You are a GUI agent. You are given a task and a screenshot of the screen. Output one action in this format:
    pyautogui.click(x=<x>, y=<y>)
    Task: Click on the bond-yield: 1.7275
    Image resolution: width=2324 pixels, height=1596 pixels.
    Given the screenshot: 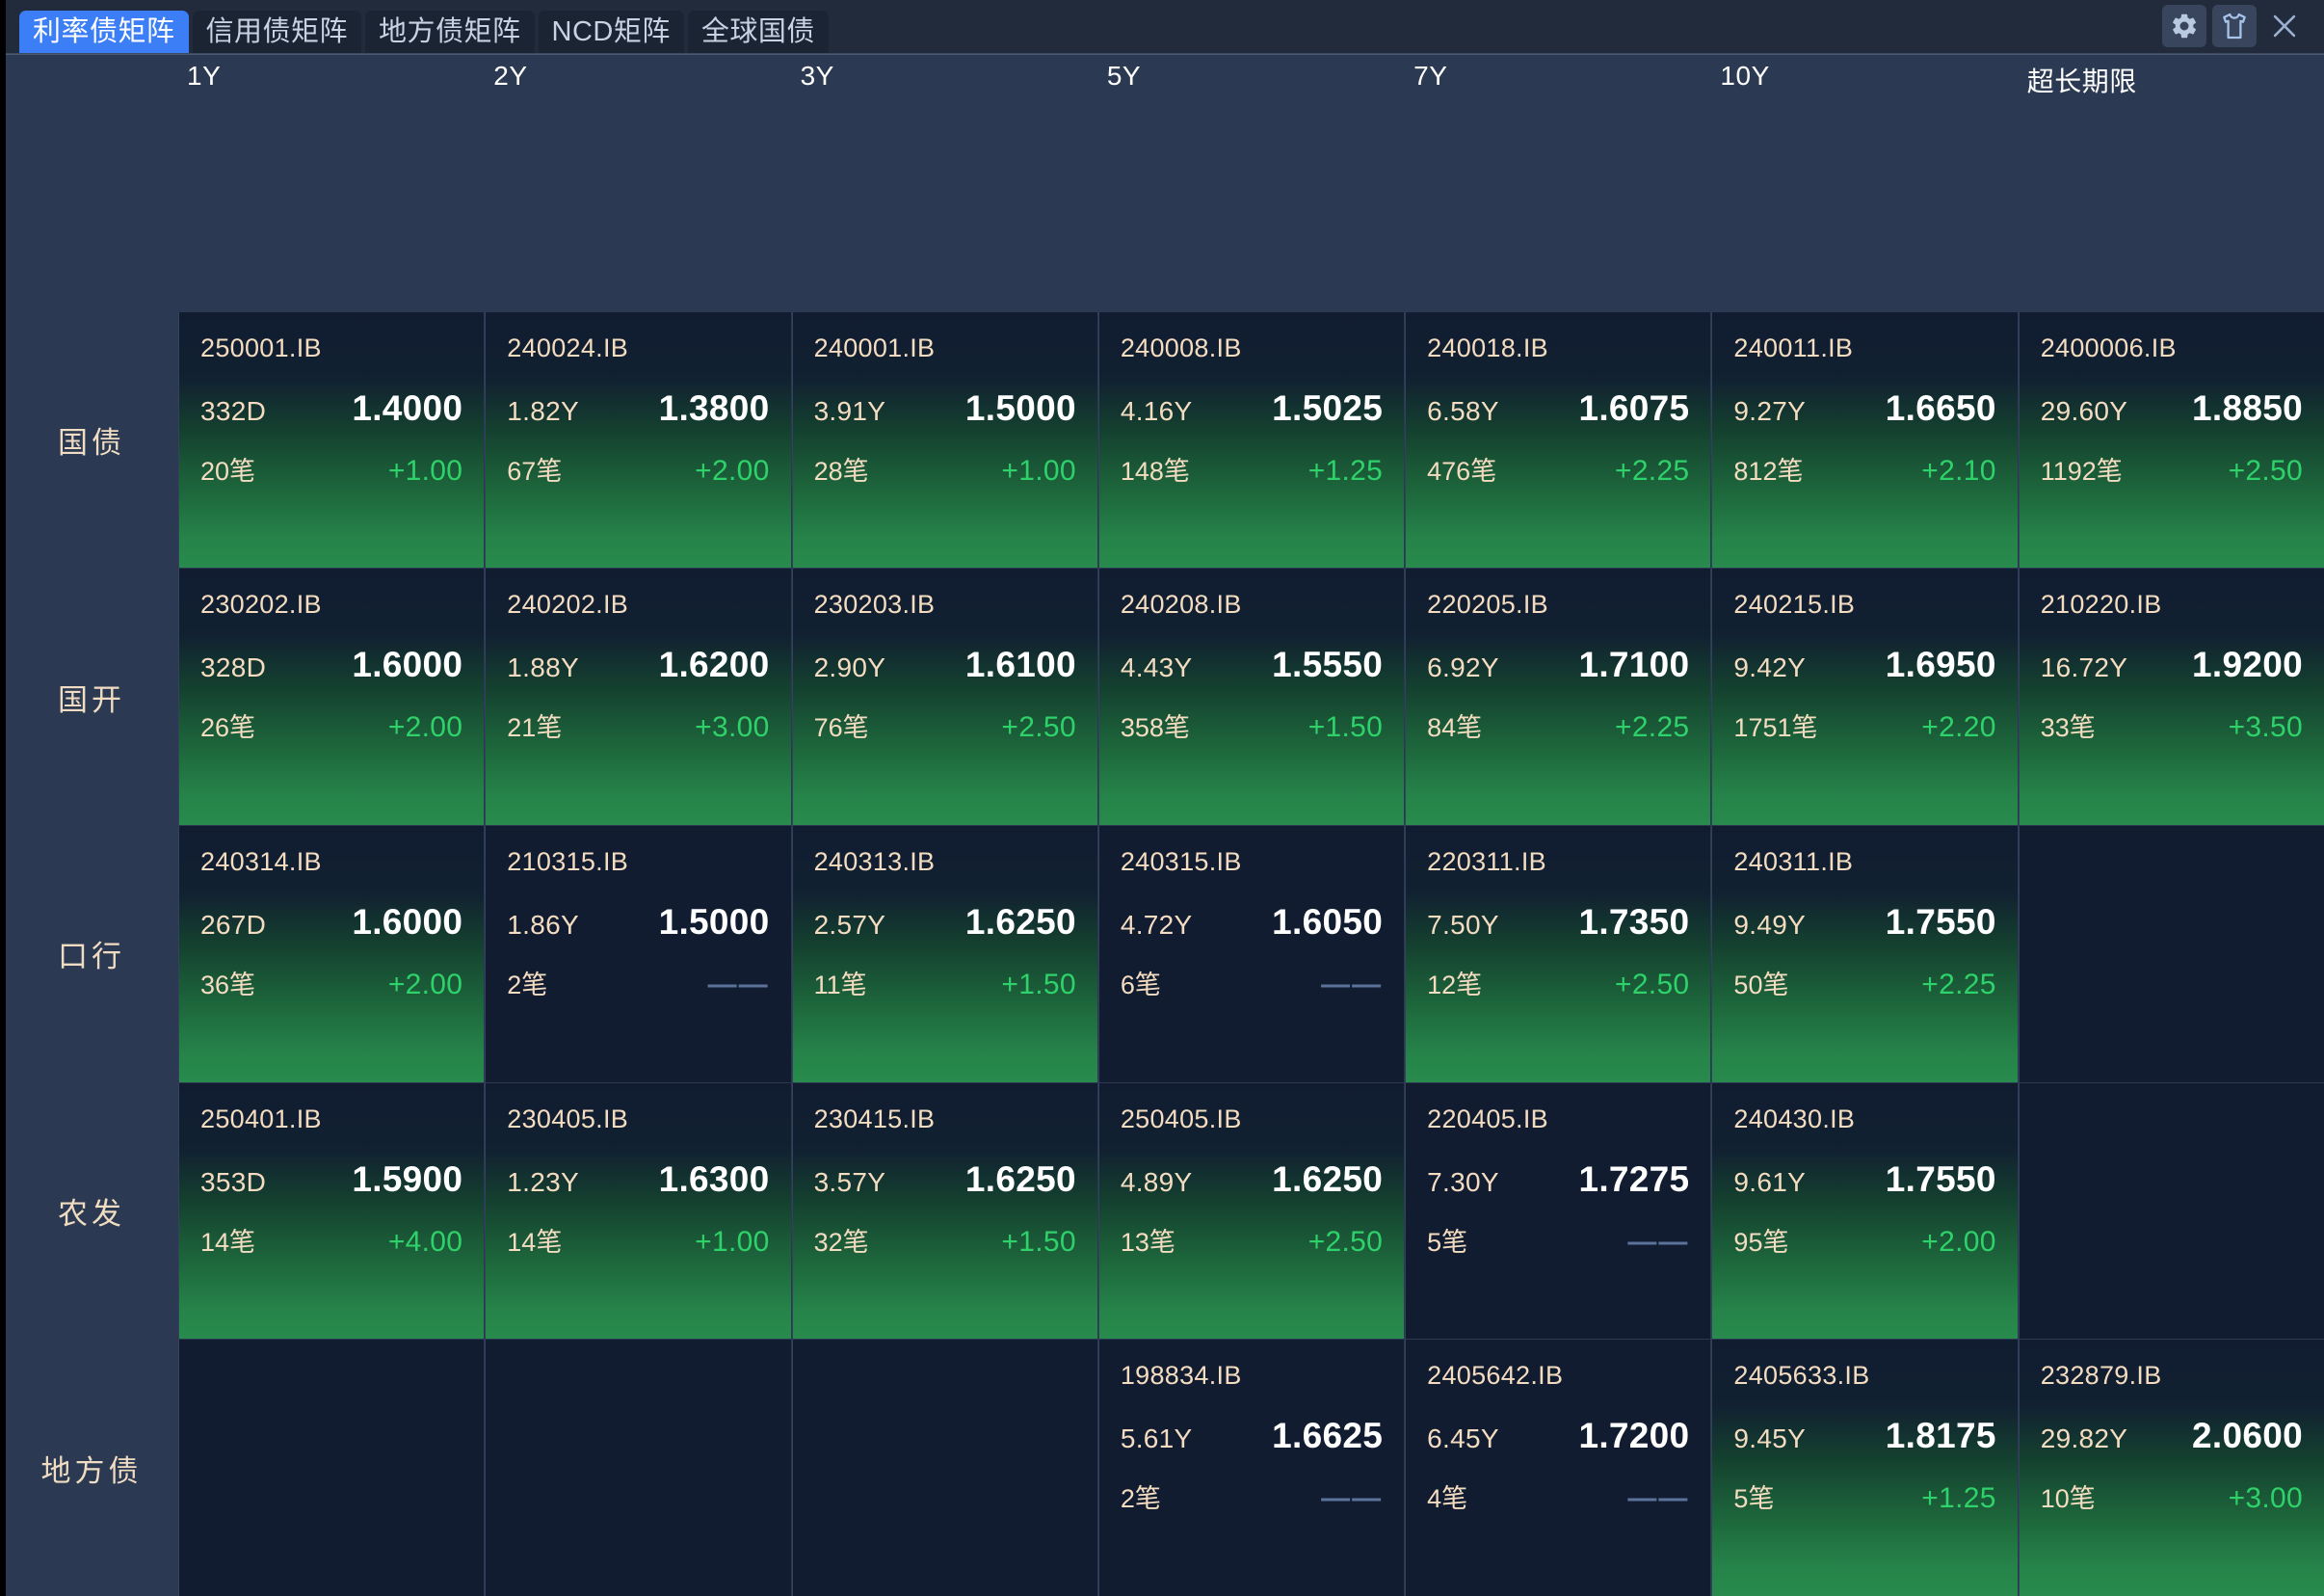 What is the action you would take?
    pyautogui.click(x=1634, y=1178)
    